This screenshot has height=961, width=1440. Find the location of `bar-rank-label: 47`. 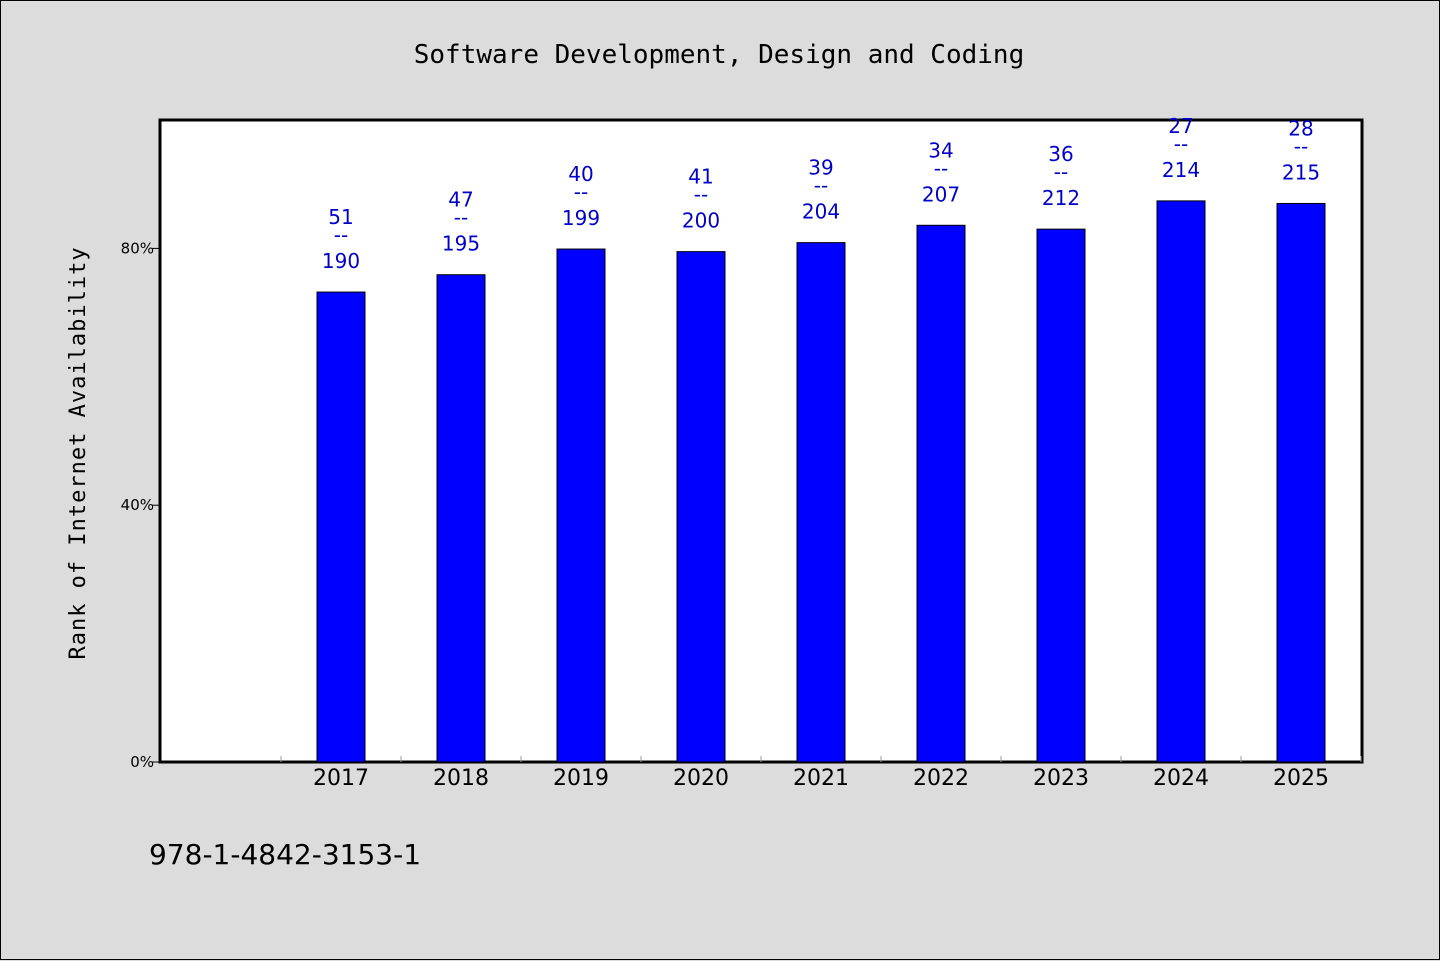

bar-rank-label: 47 is located at coordinates (460, 200).